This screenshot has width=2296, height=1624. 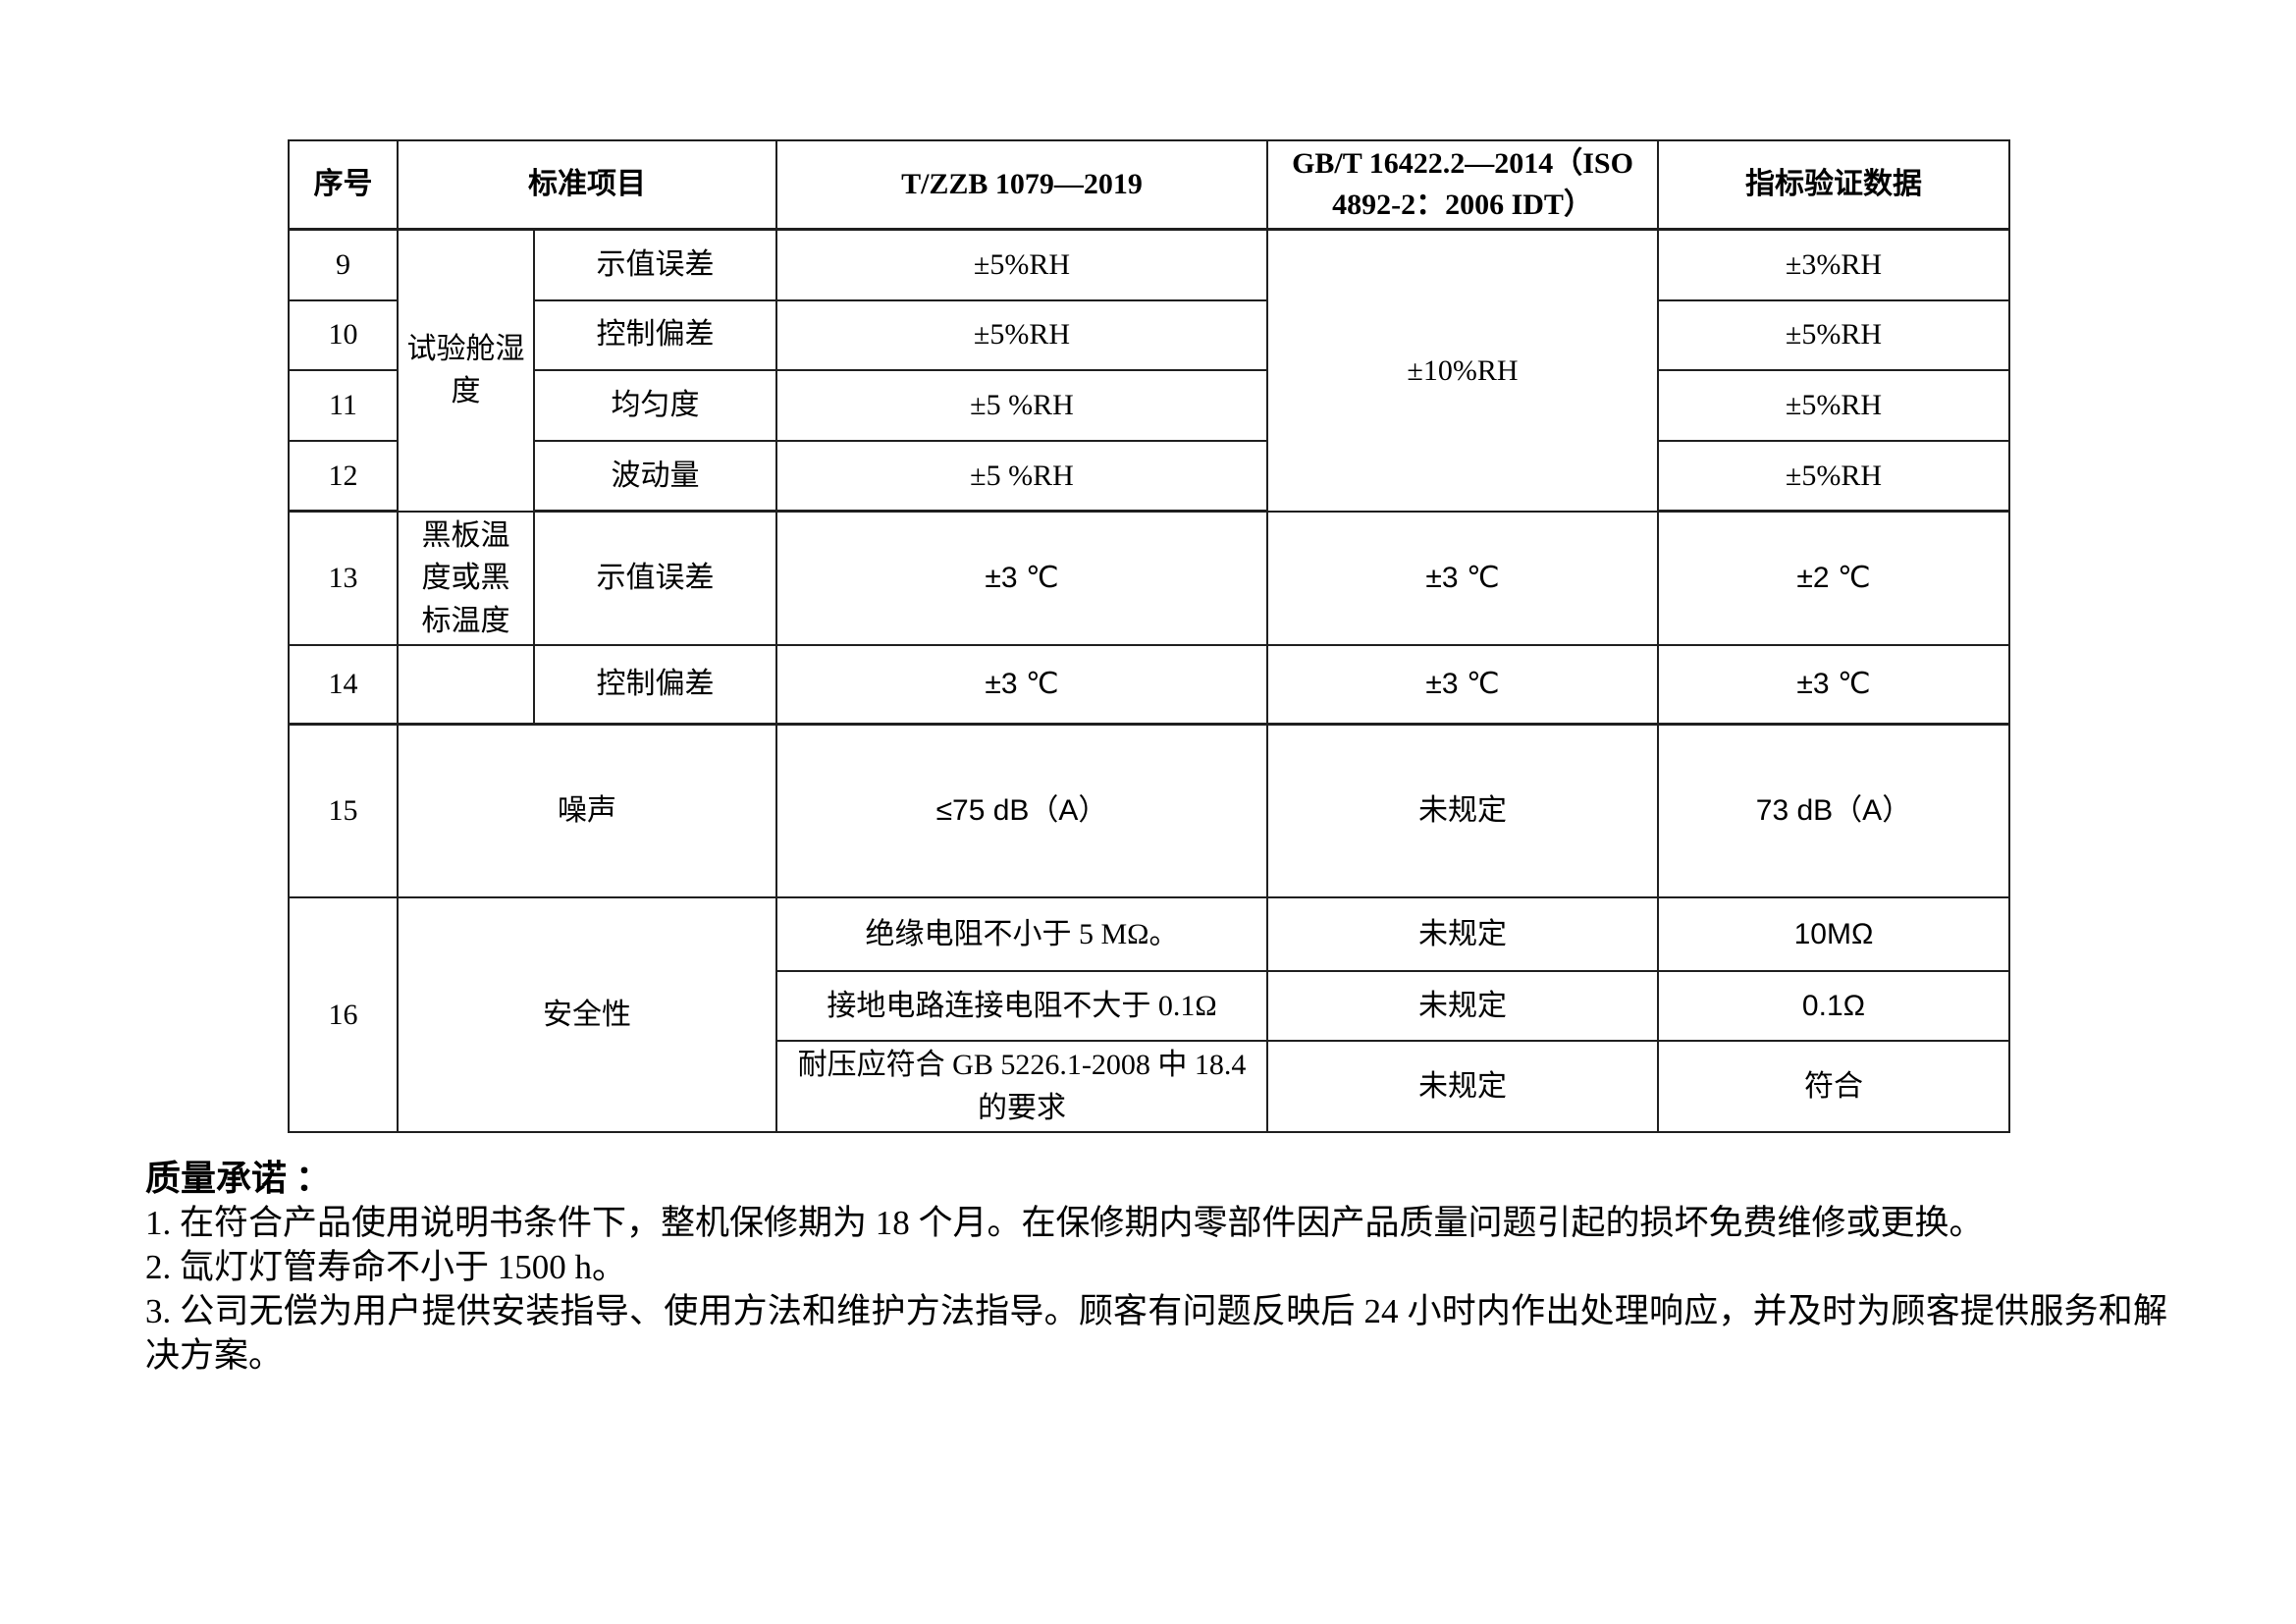 I want to click on verify-value-cell: ±3%RH, so click(x=1834, y=264).